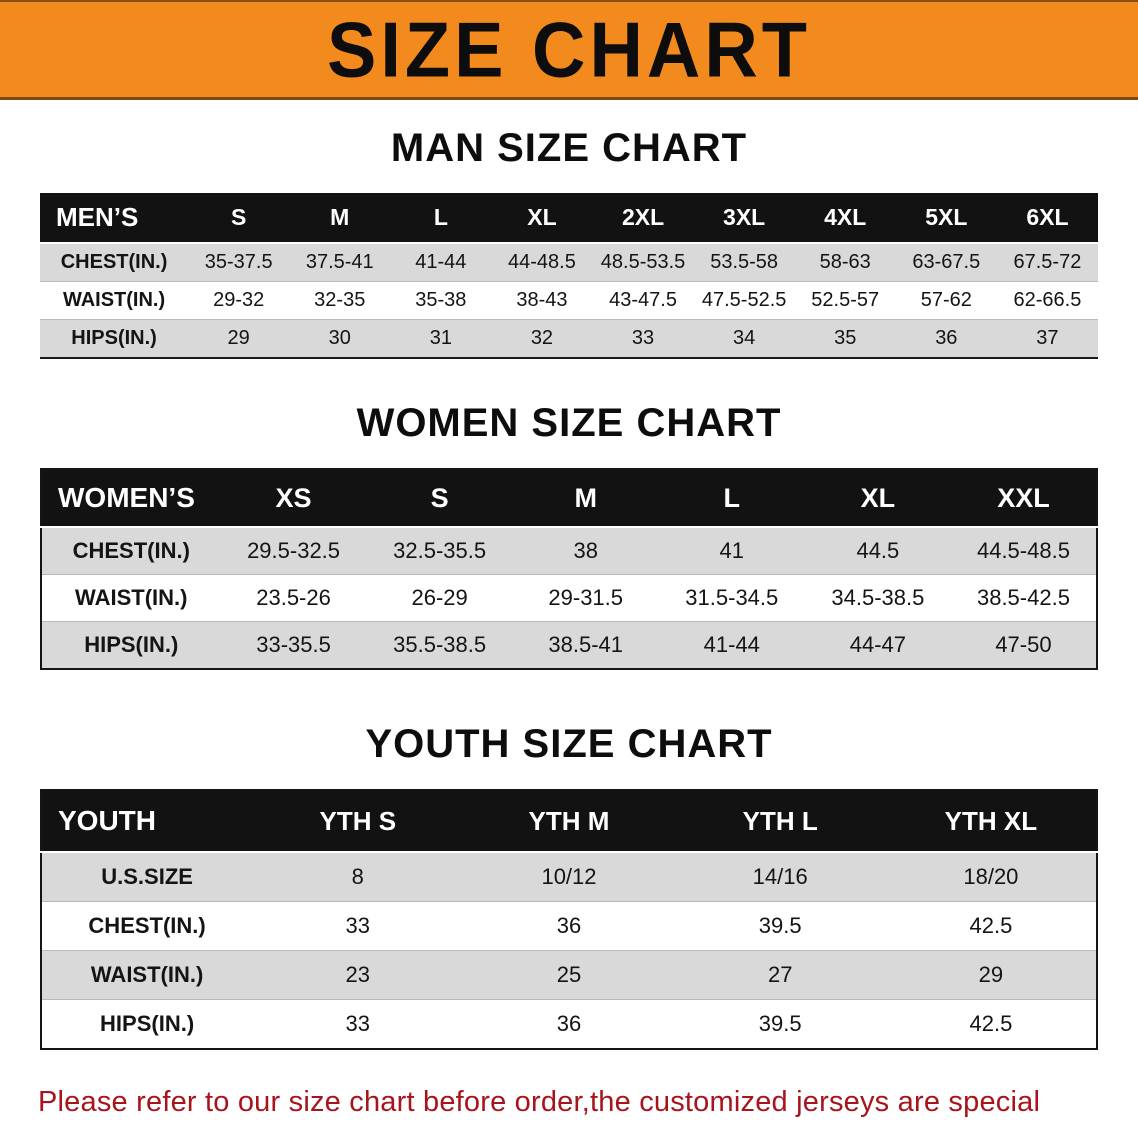 The image size is (1138, 1132). I want to click on value-cell: 31.5-34.5, so click(732, 597).